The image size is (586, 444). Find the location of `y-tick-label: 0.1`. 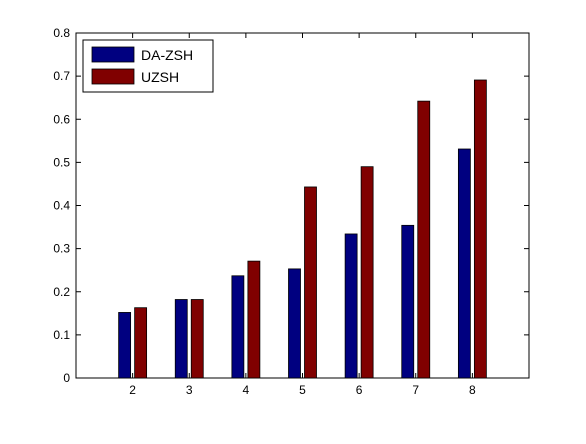

y-tick-label: 0.1 is located at coordinates (61, 335).